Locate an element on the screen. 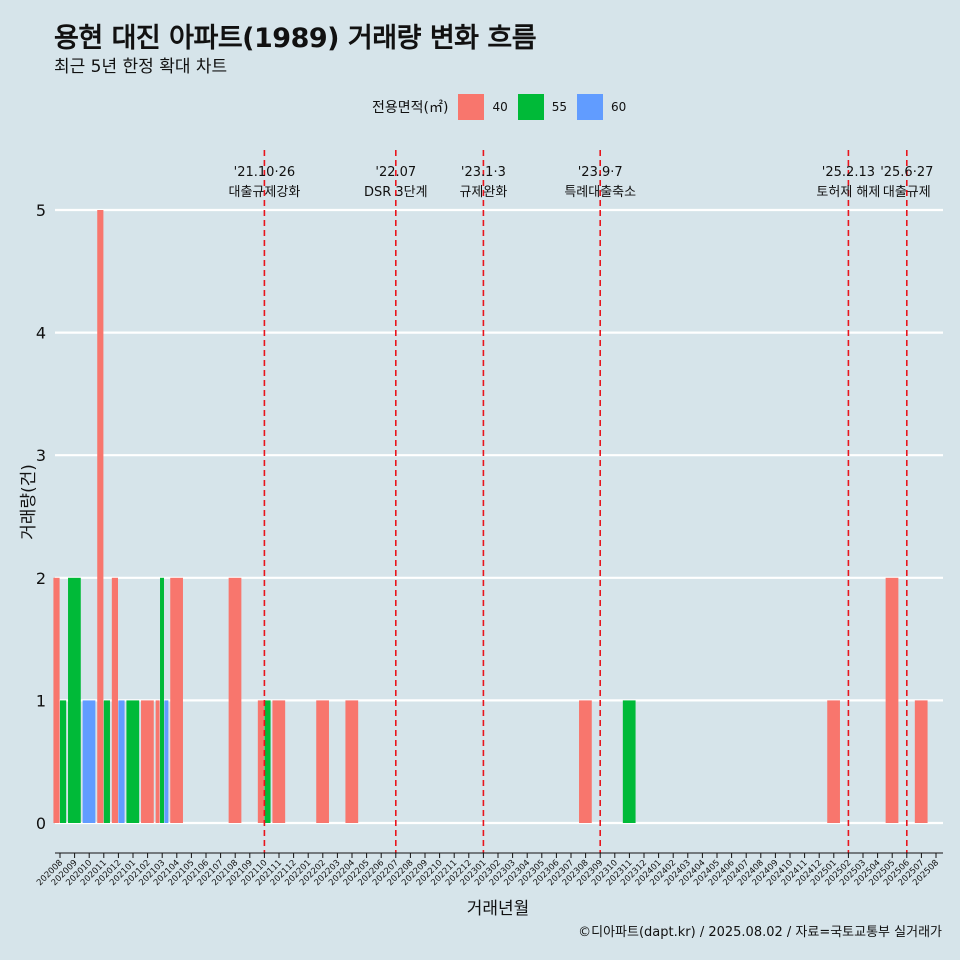  legend-title: 전용면적(㎡) is located at coordinates (410, 108).